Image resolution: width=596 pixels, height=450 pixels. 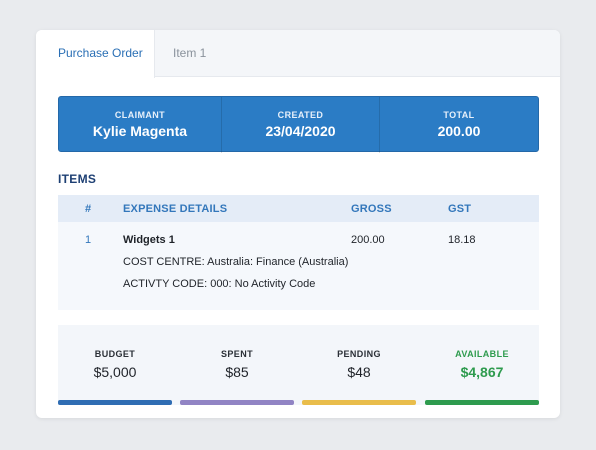 I want to click on pending-column: PENDING $48, so click(x=359, y=365).